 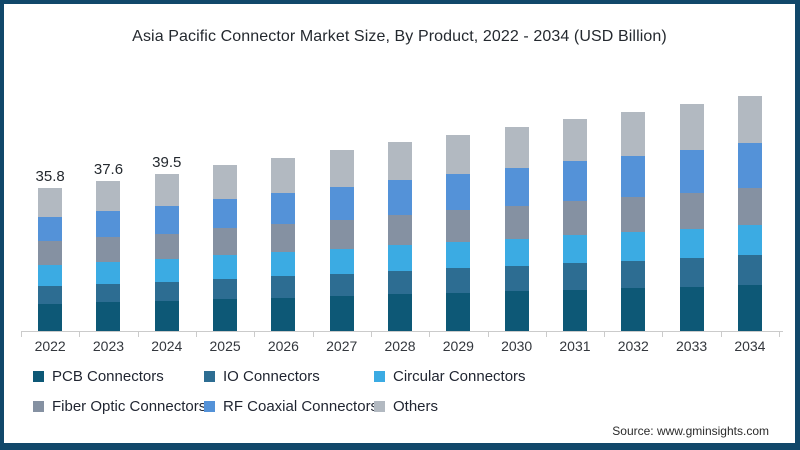 I want to click on bar-column-2034, so click(x=750, y=167).